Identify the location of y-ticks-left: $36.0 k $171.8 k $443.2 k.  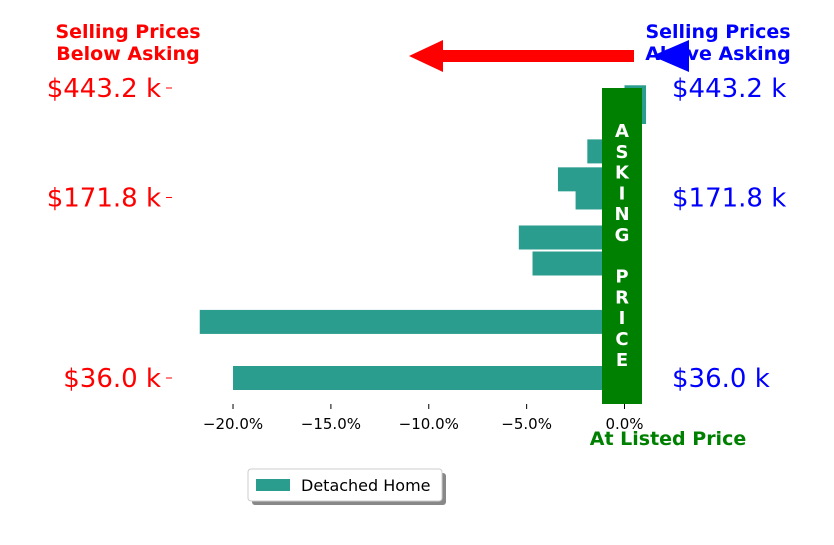
(109, 234).